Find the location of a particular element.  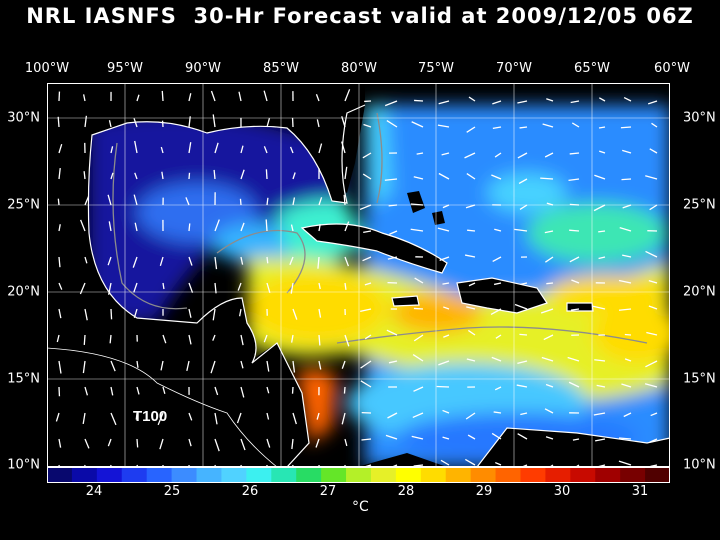

lat-label-right: 25°N is located at coordinates (699, 205).